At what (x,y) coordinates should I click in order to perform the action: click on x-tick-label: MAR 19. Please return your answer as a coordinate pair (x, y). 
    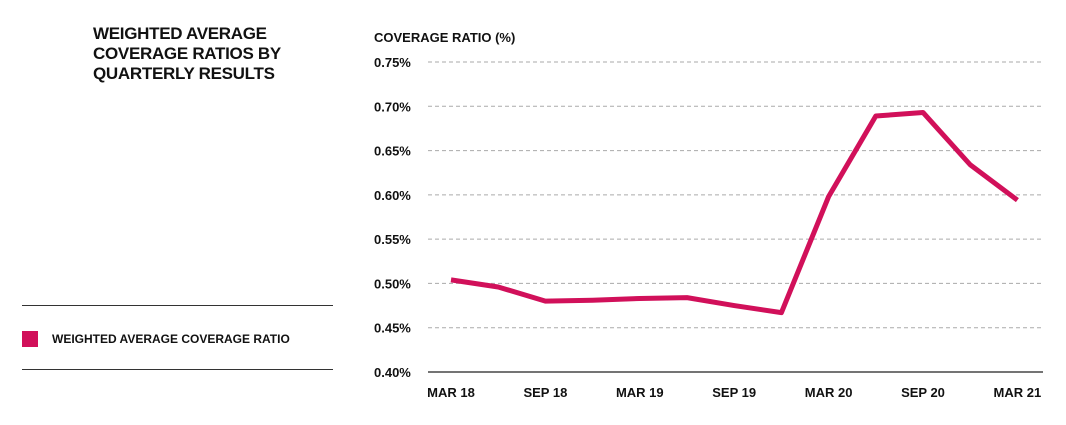
    Looking at the image, I should click on (640, 392).